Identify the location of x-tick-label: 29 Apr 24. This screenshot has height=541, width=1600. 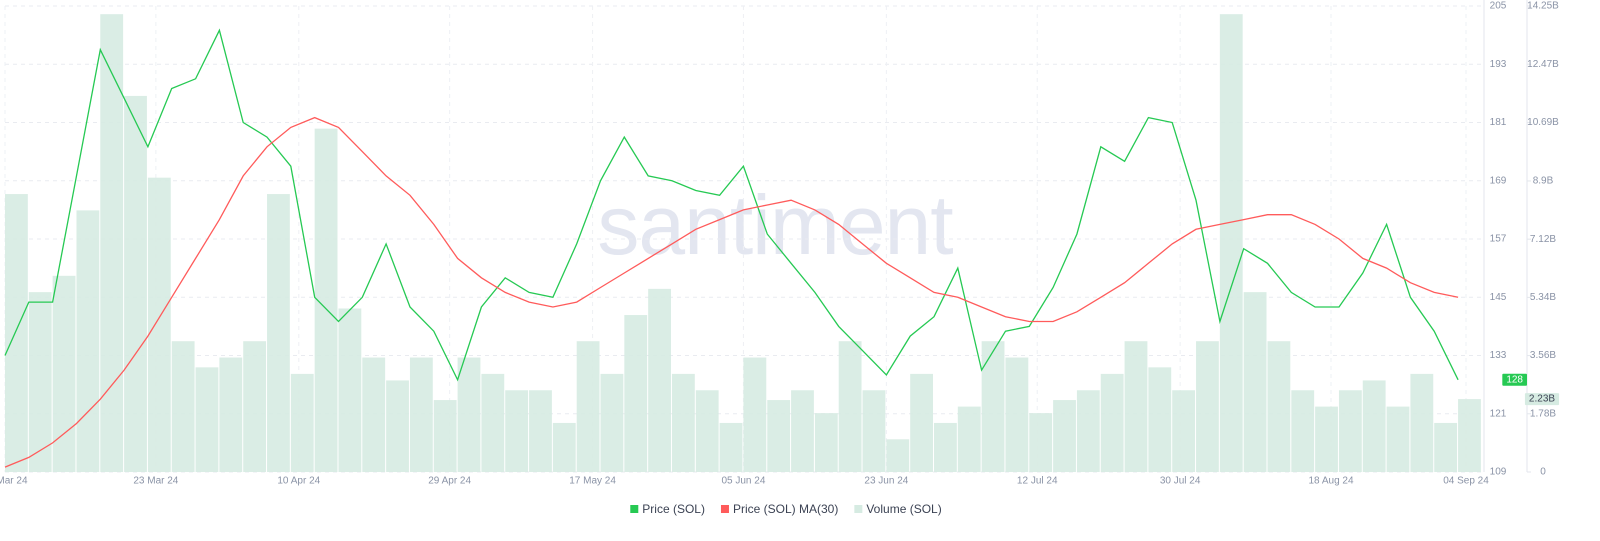
(449, 481).